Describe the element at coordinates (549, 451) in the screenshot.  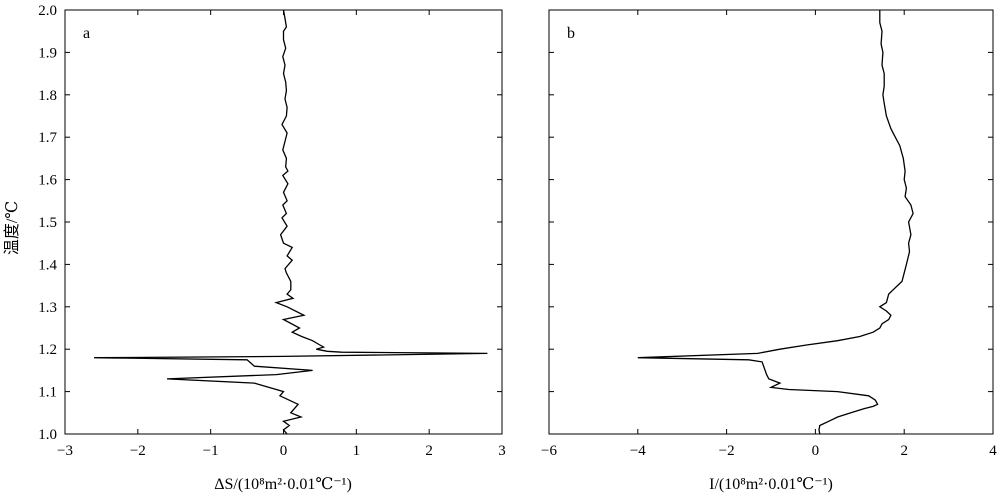
I see `x-tick-label: −6` at that location.